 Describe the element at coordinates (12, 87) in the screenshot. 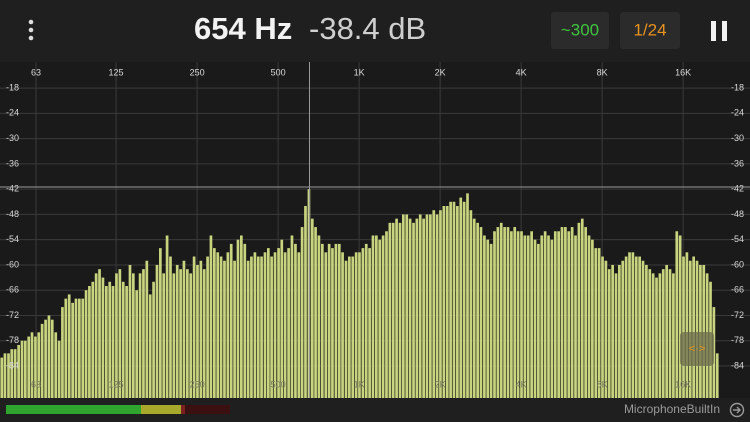

I see `y-tick-label: -18` at that location.